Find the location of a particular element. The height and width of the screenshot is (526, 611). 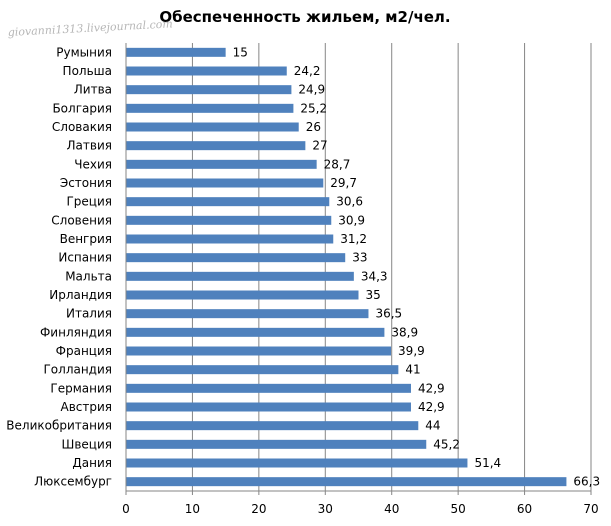

value-label: 66,3 is located at coordinates (586, 482).